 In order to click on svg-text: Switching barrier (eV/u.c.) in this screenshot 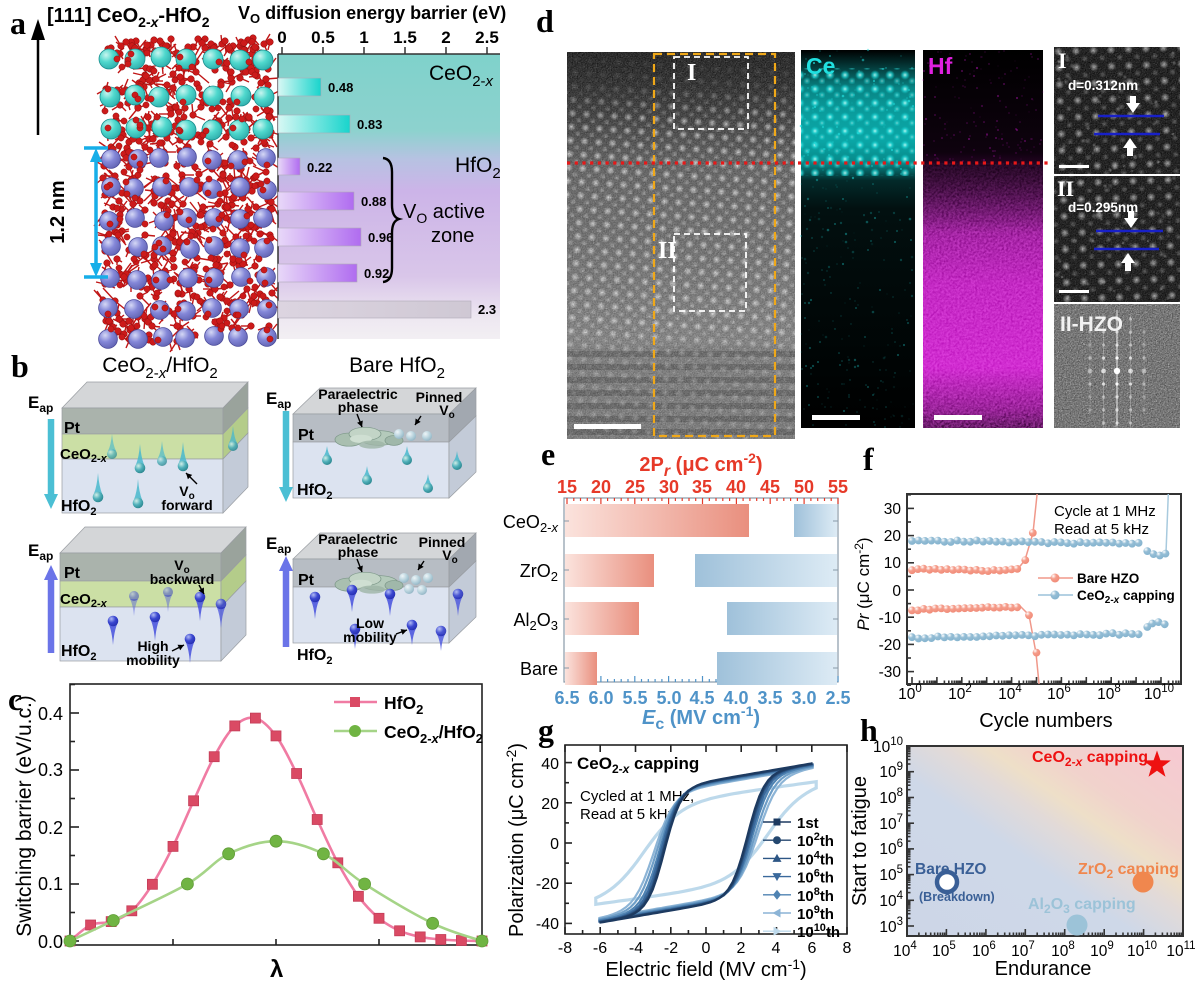, I will do `click(24, 816)`.